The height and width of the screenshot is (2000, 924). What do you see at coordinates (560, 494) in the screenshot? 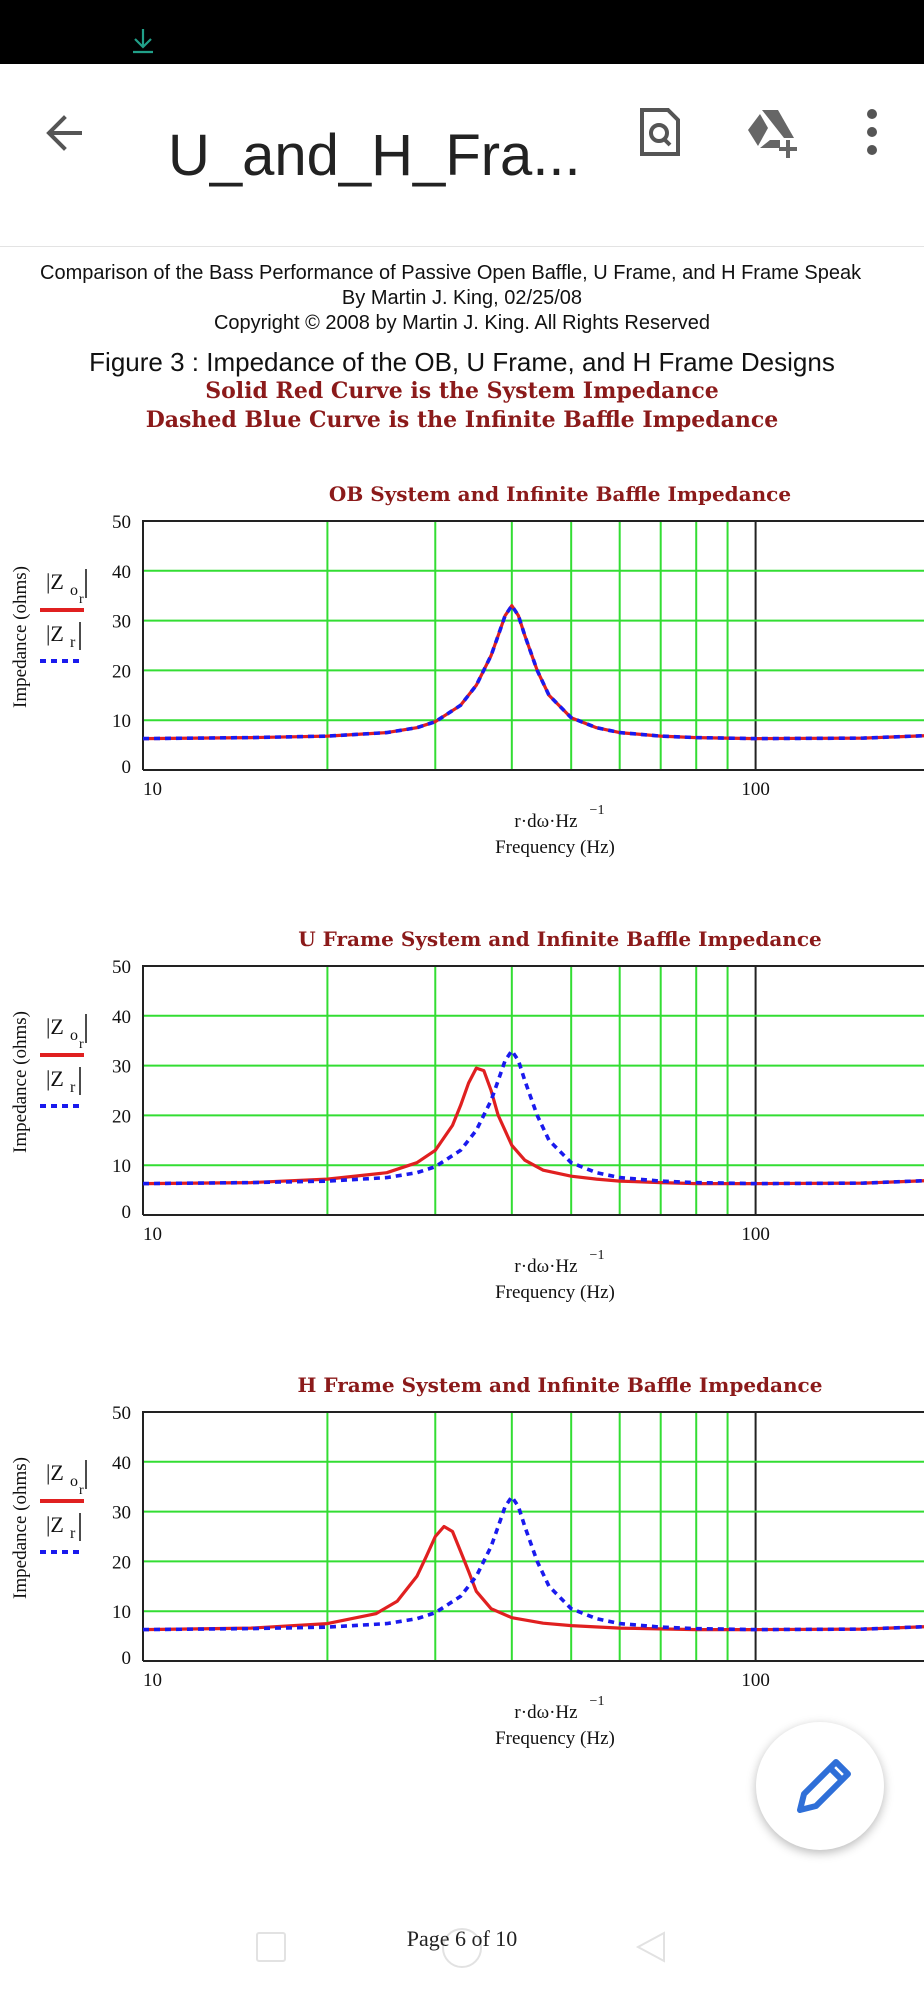
I see `chart-title: OB System and Infinite Baffle Impedance` at bounding box center [560, 494].